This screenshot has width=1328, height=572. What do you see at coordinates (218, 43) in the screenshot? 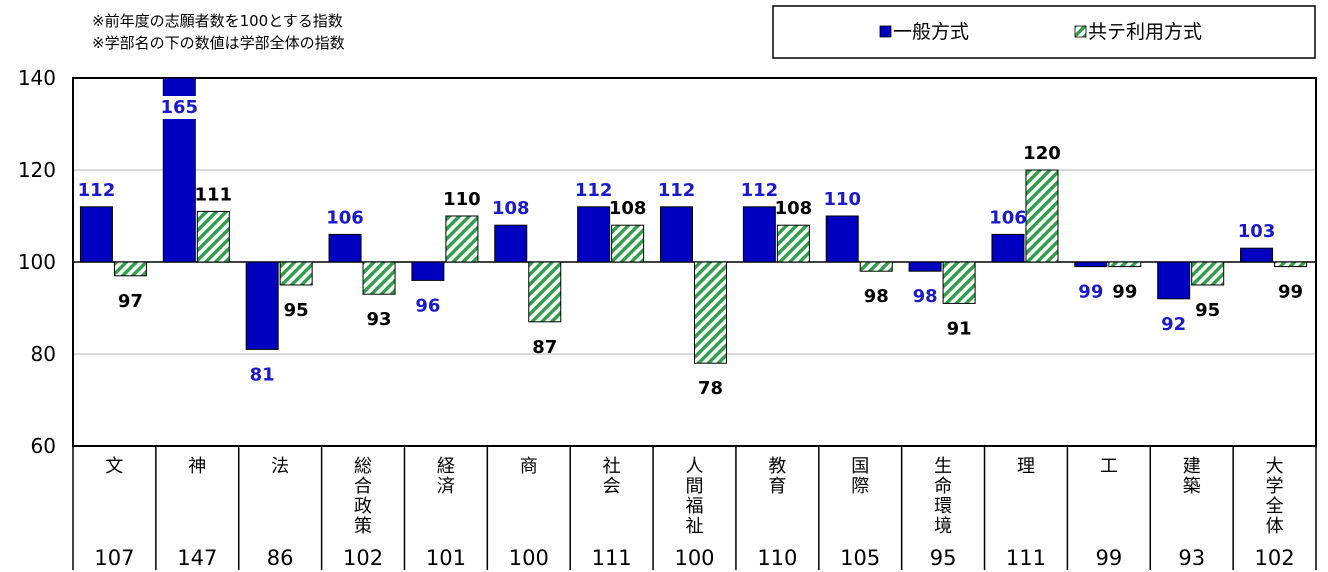
I see `chart-note-2: ※学部名の下の数値は学部全体の指数` at bounding box center [218, 43].